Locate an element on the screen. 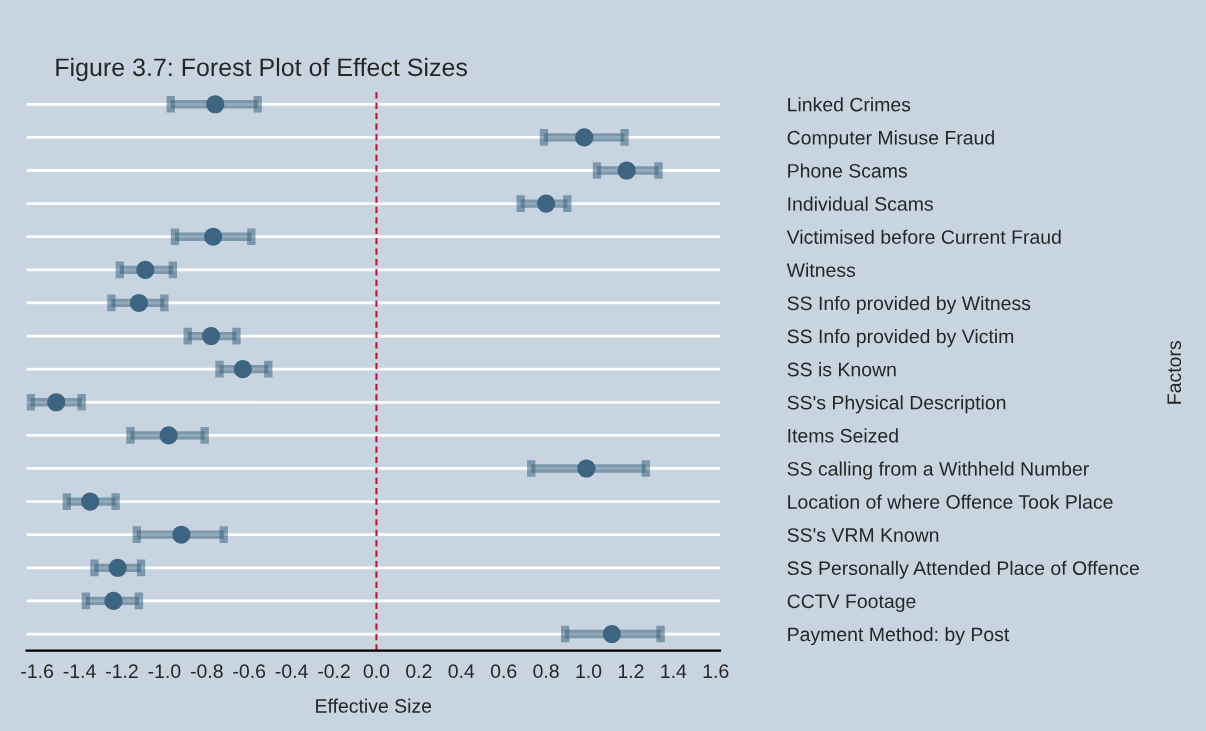  x-axis-title: Effective Size is located at coordinates (374, 705).